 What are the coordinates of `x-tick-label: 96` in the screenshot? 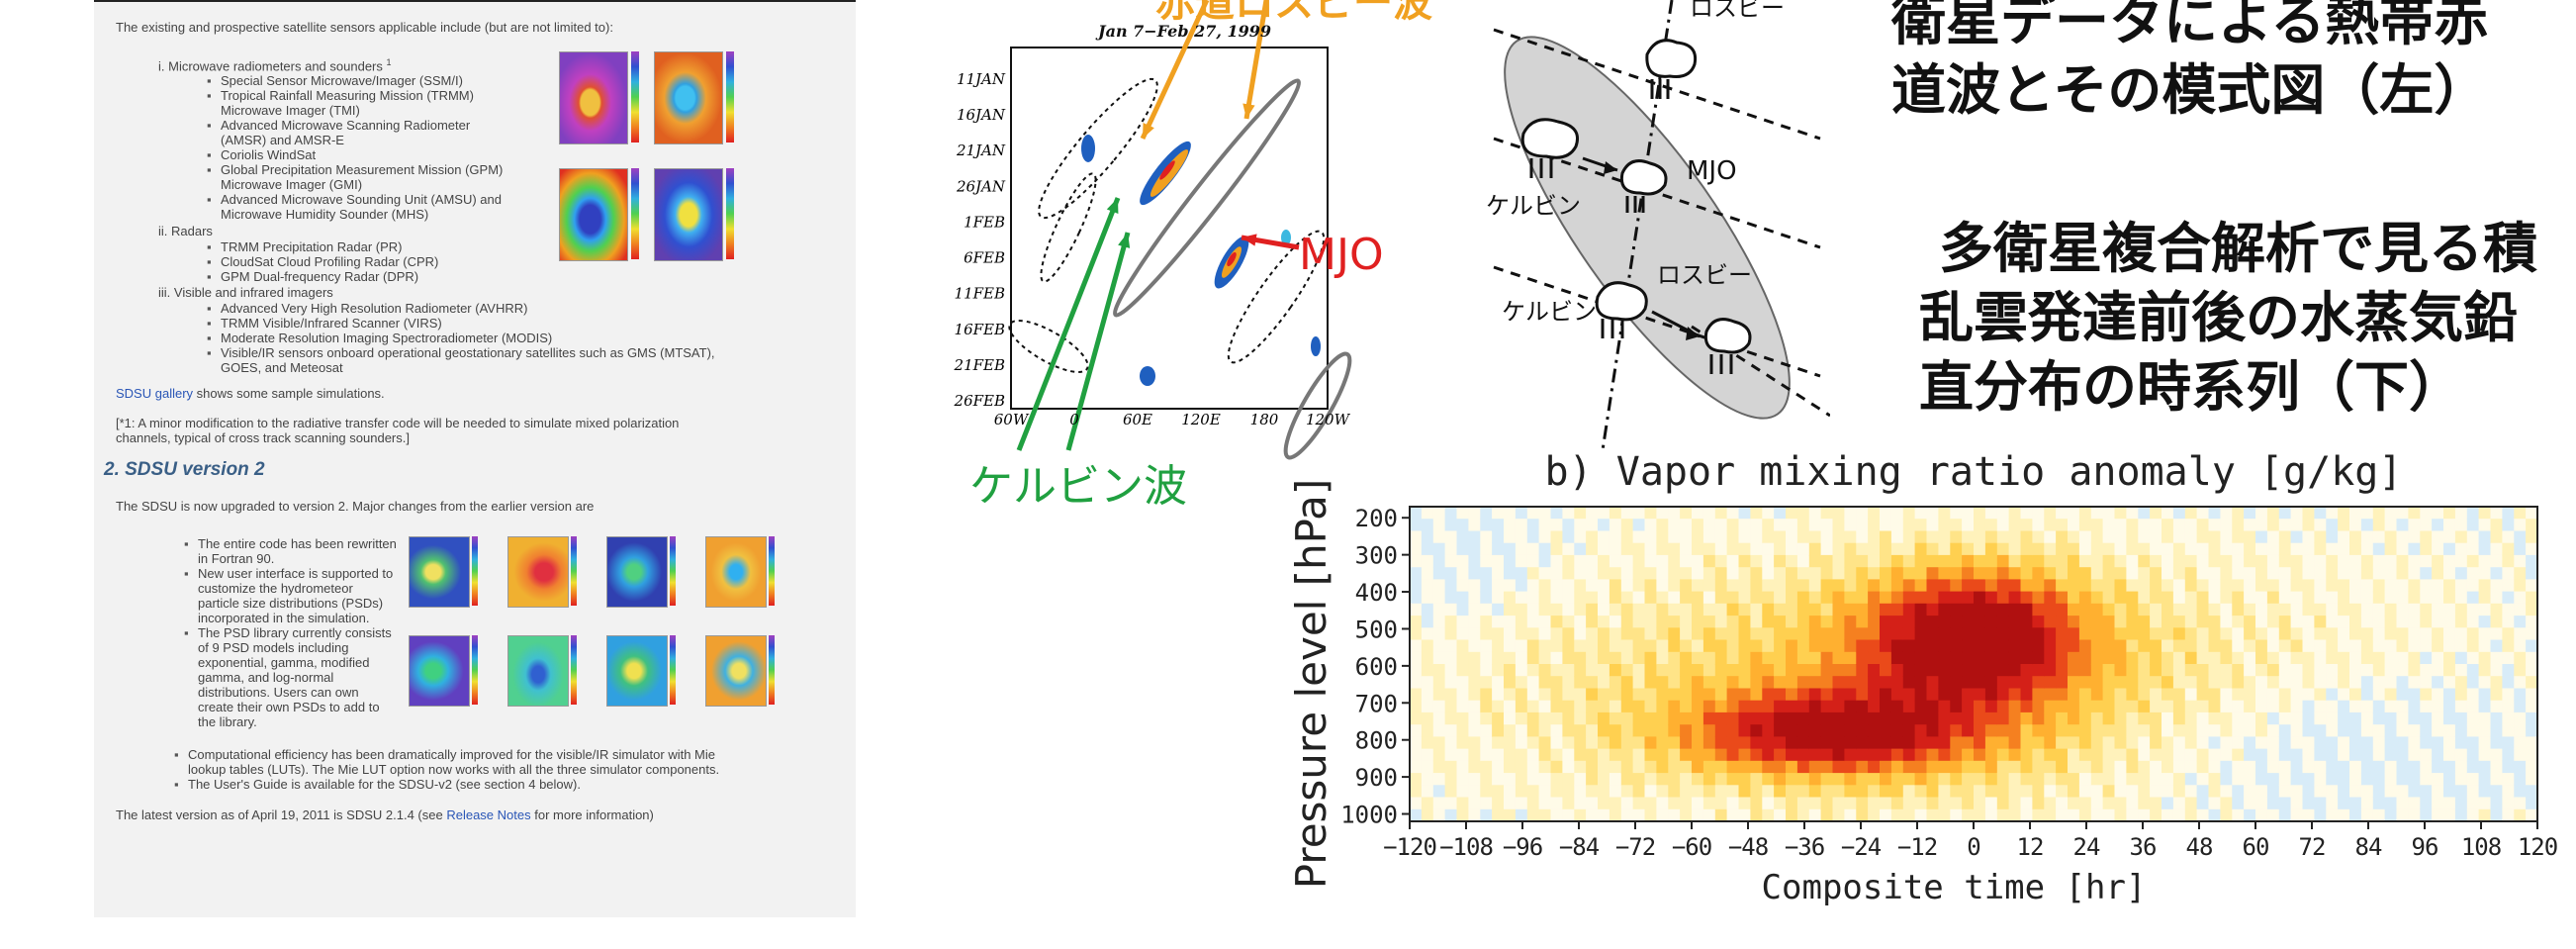 It's located at (2425, 847).